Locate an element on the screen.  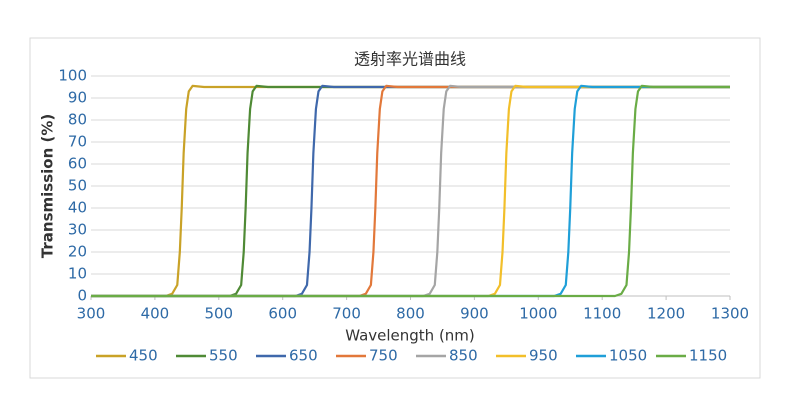
y-tick-label: 90 is located at coordinates (77, 98).